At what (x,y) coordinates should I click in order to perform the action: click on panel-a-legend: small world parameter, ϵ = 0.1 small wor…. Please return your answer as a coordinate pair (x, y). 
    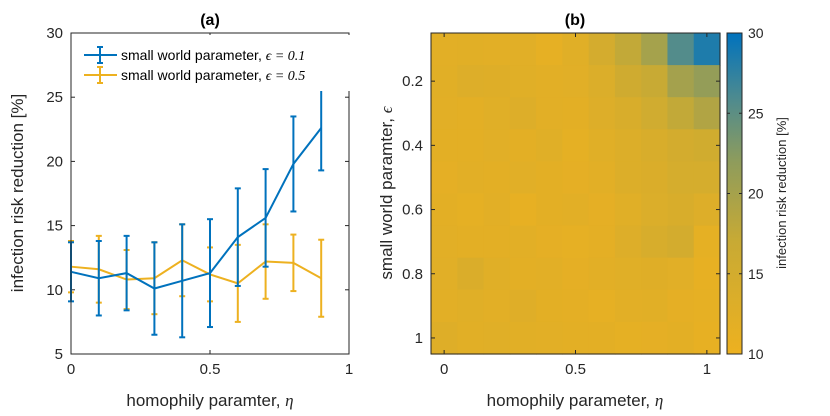
    Looking at the image, I should click on (211, 63).